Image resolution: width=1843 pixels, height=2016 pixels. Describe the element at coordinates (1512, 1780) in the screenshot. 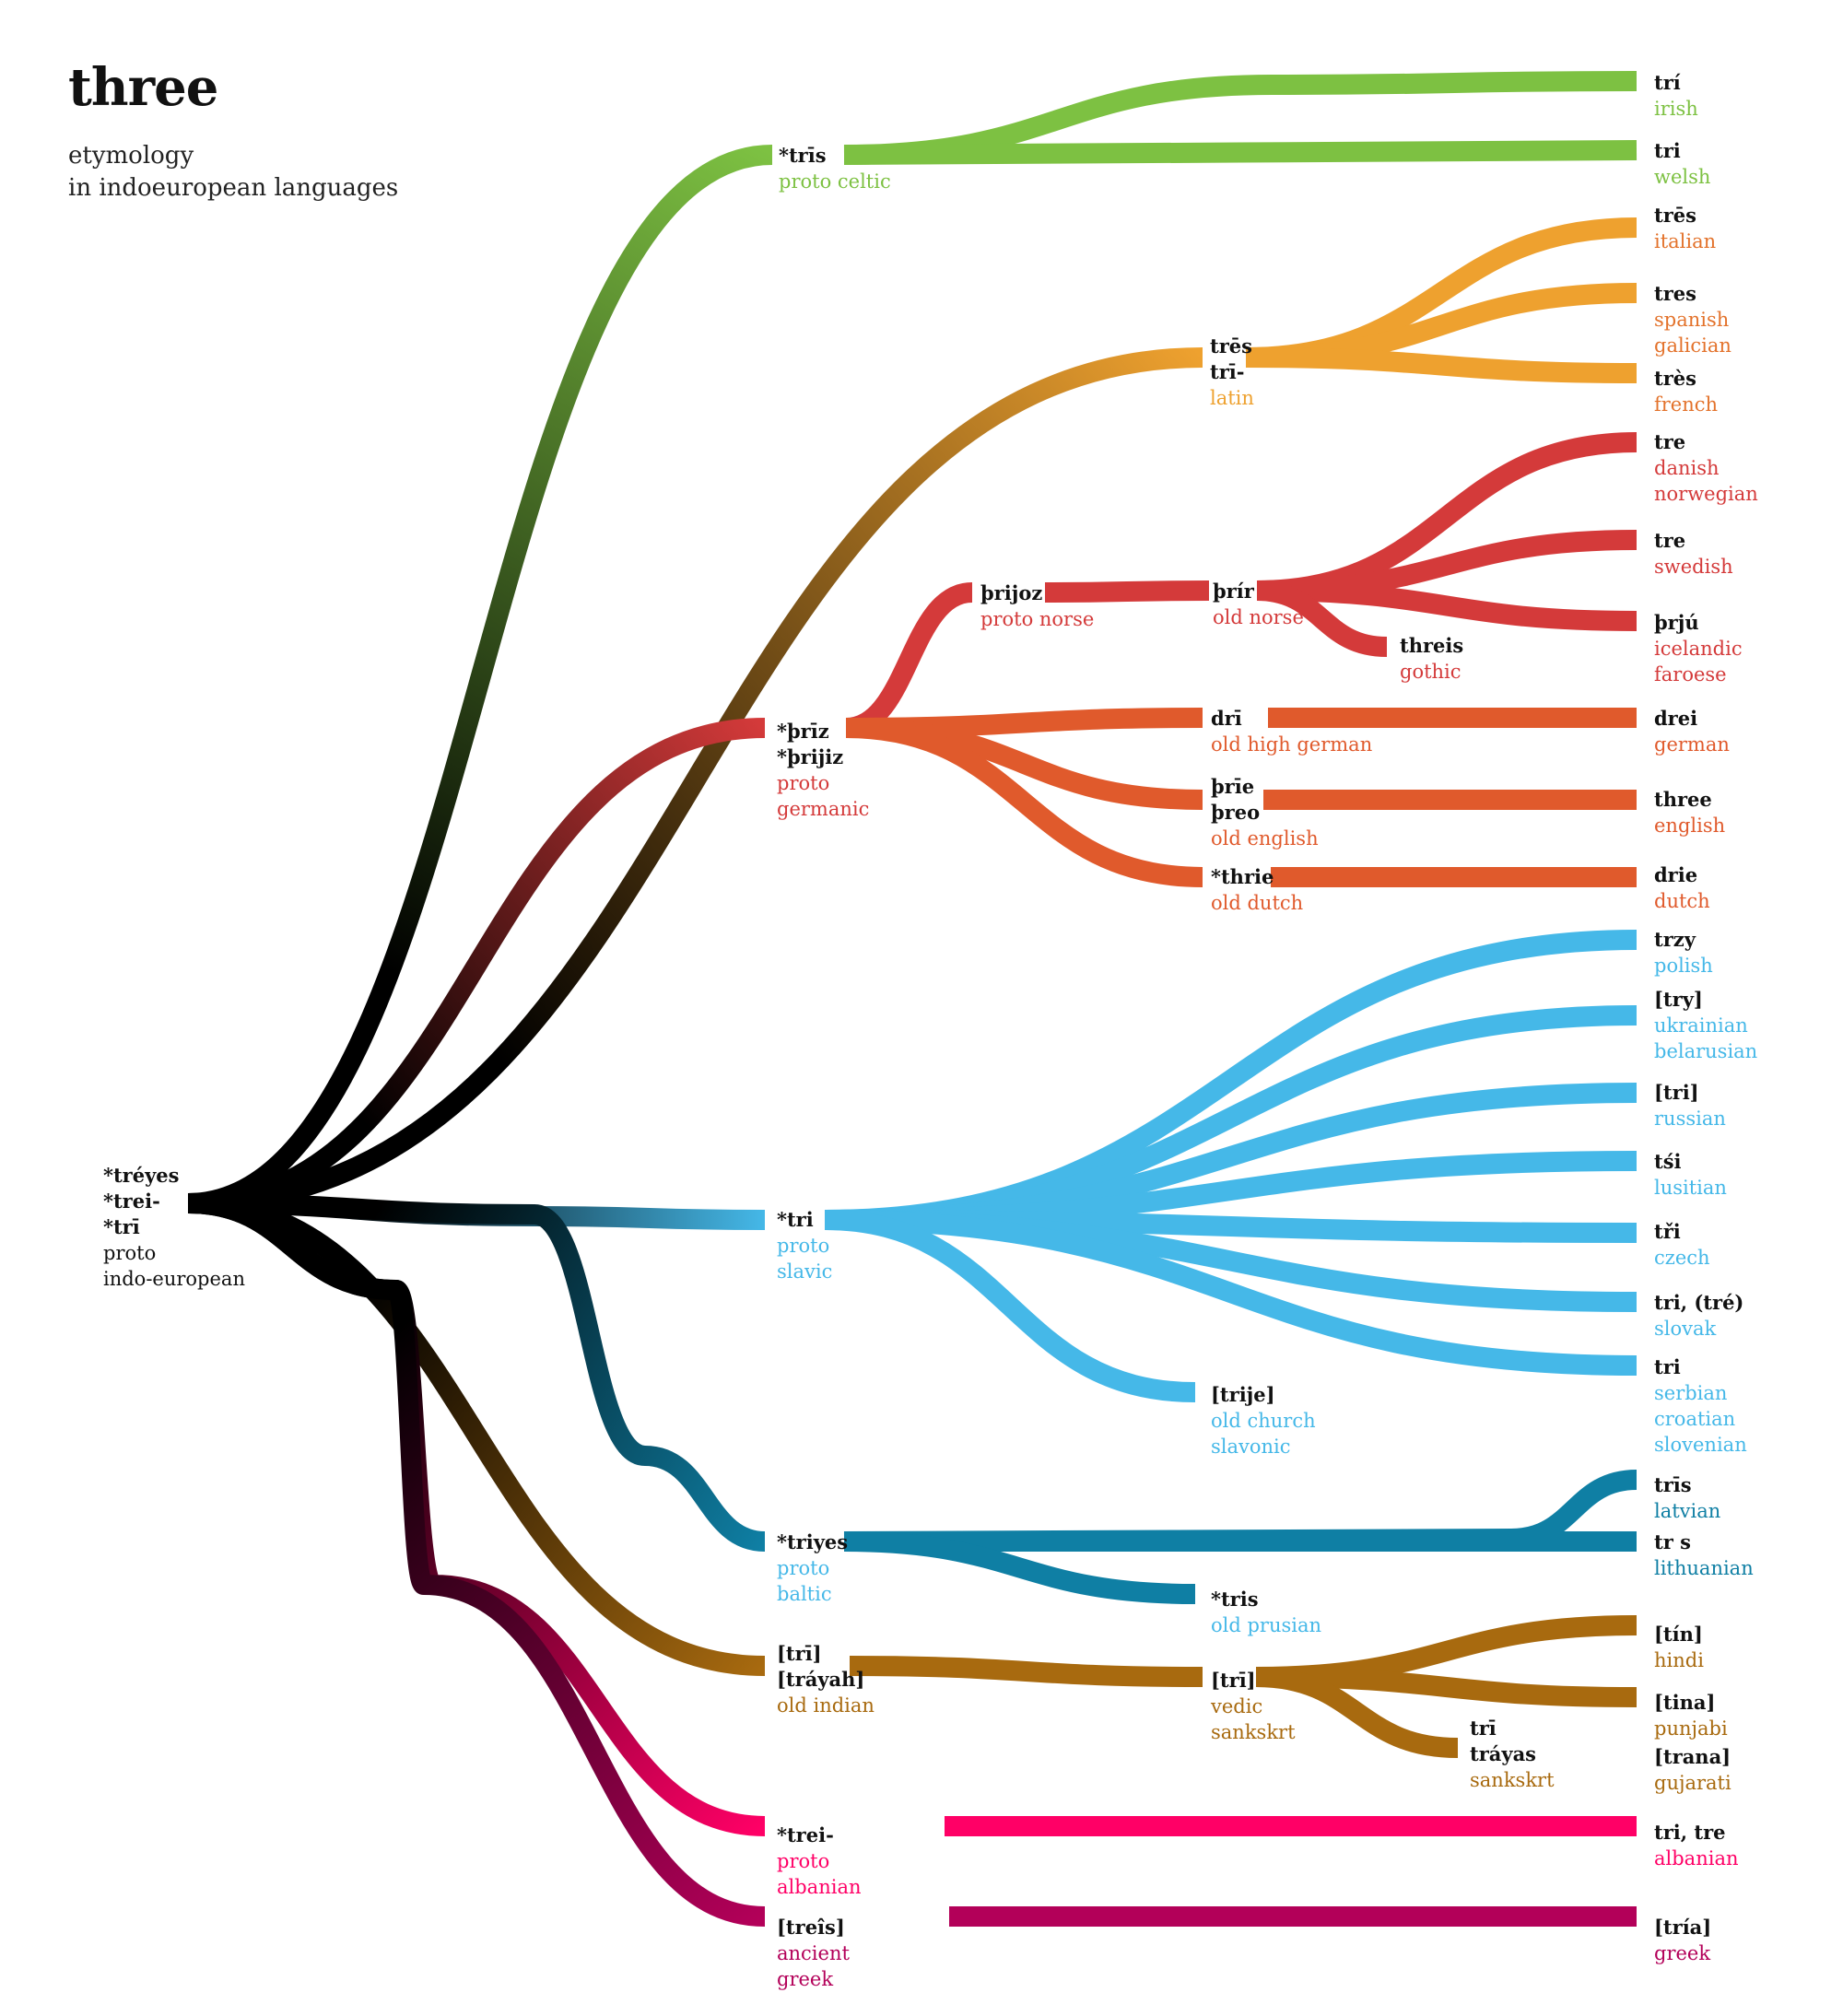

I see `language-name: sankskrt` at that location.